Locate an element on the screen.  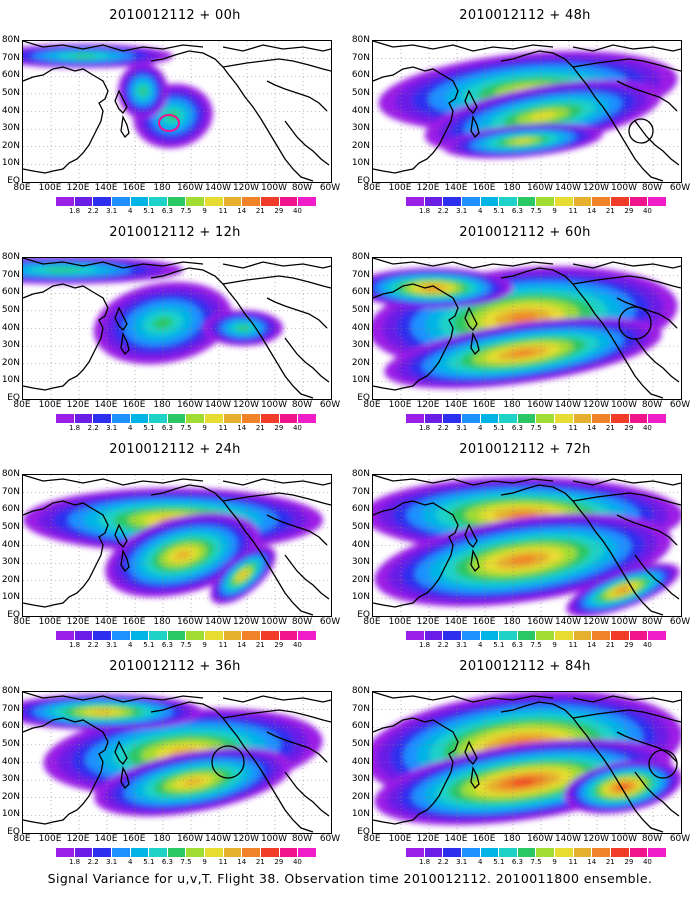
map-area is located at coordinates (527, 762).